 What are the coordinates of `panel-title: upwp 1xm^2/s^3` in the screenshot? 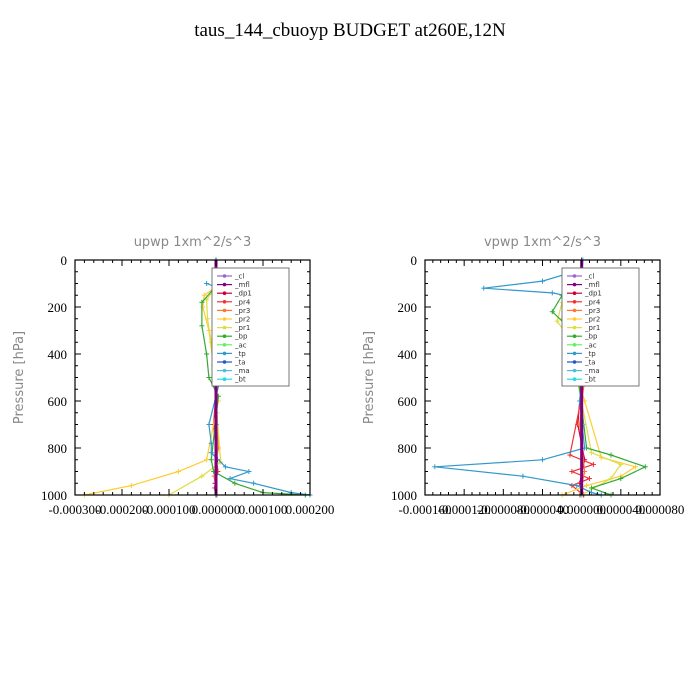 It's located at (193, 242).